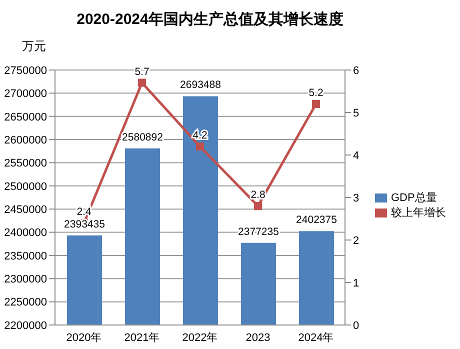 This screenshot has width=460, height=349. What do you see at coordinates (142, 72) in the screenshot?
I see `data-label: 5.7` at bounding box center [142, 72].